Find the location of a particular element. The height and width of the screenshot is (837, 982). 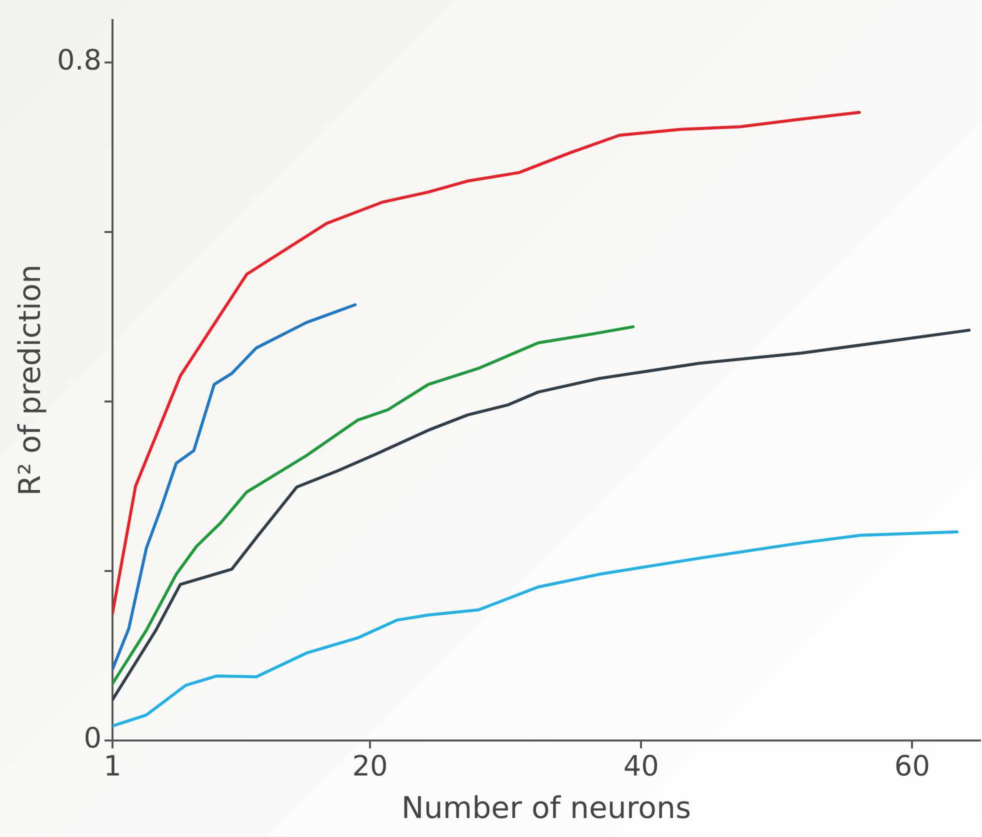

x-axis-title: Number of neurons is located at coordinates (546, 808).